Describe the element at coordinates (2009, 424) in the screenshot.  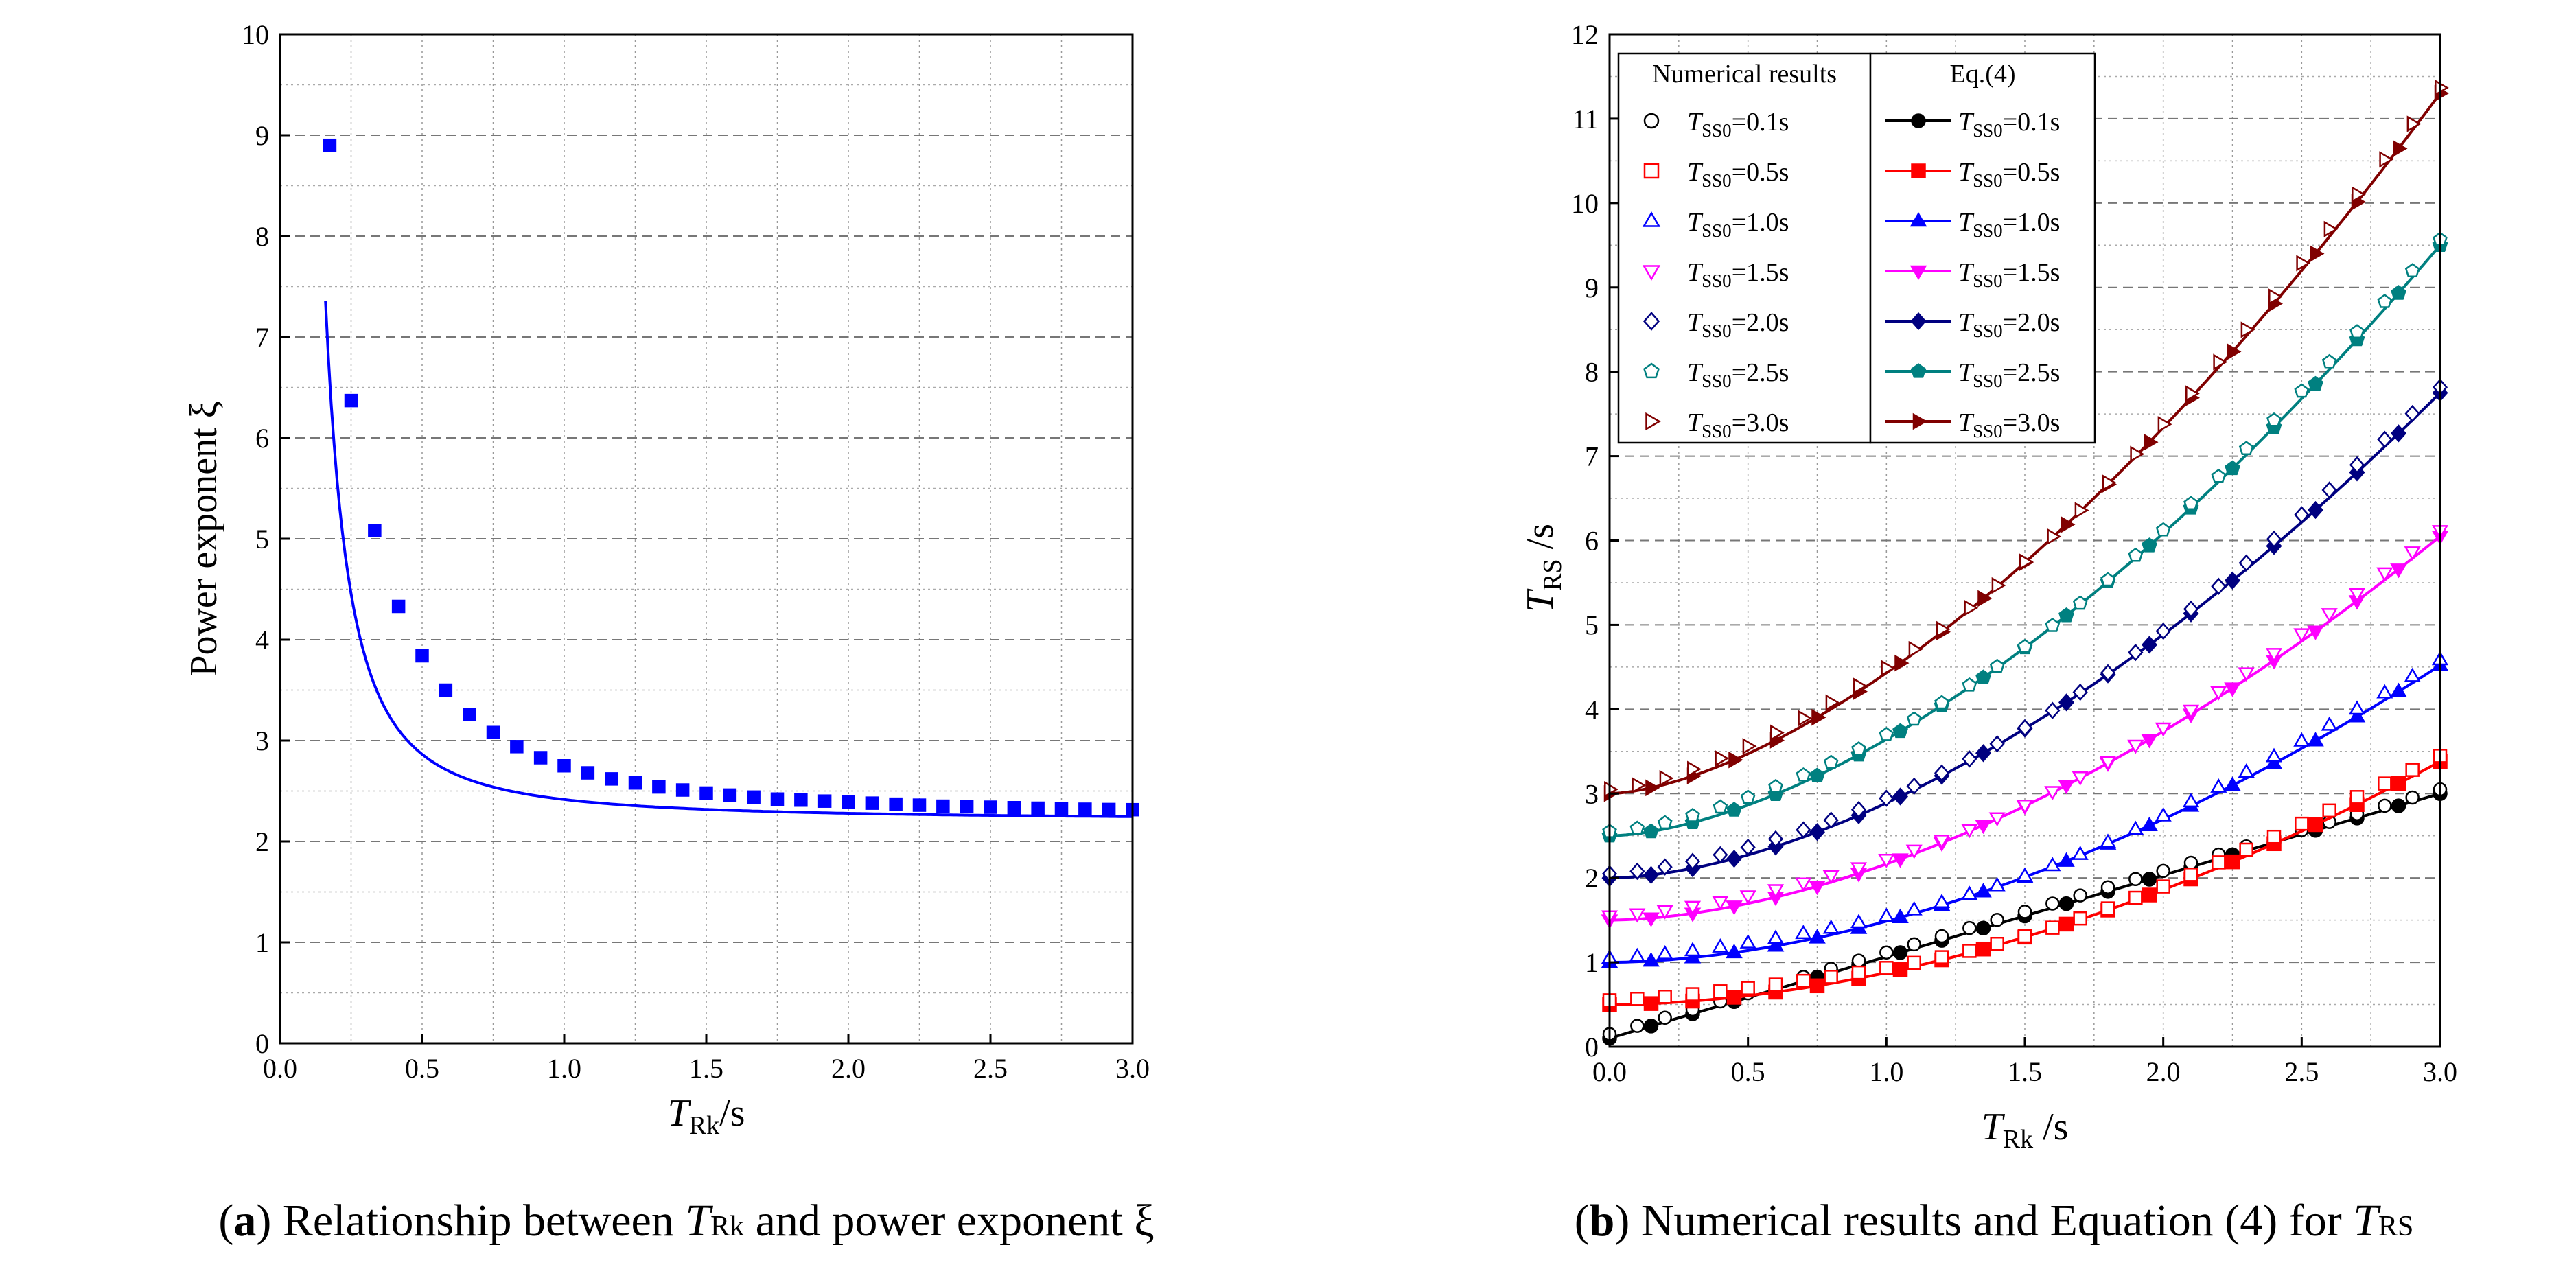
I see `chart-b-legend-label-eq: TSS0=3.0s` at that location.